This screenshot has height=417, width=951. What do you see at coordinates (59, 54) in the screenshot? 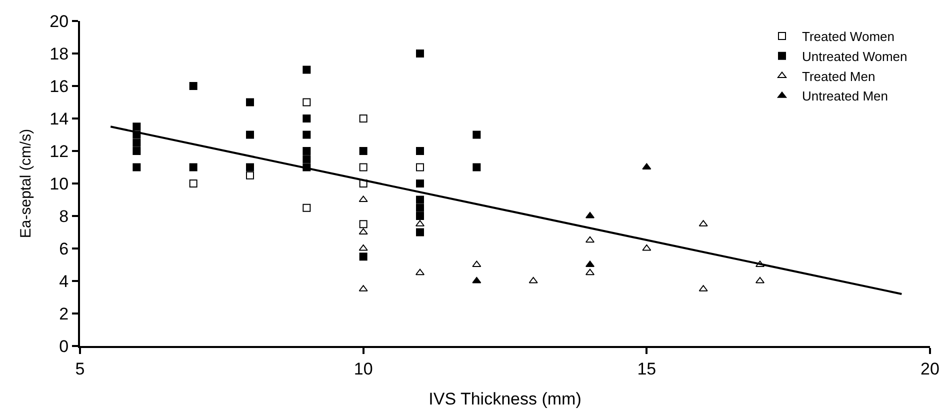
I see `y-tick-label: 18` at bounding box center [59, 54].